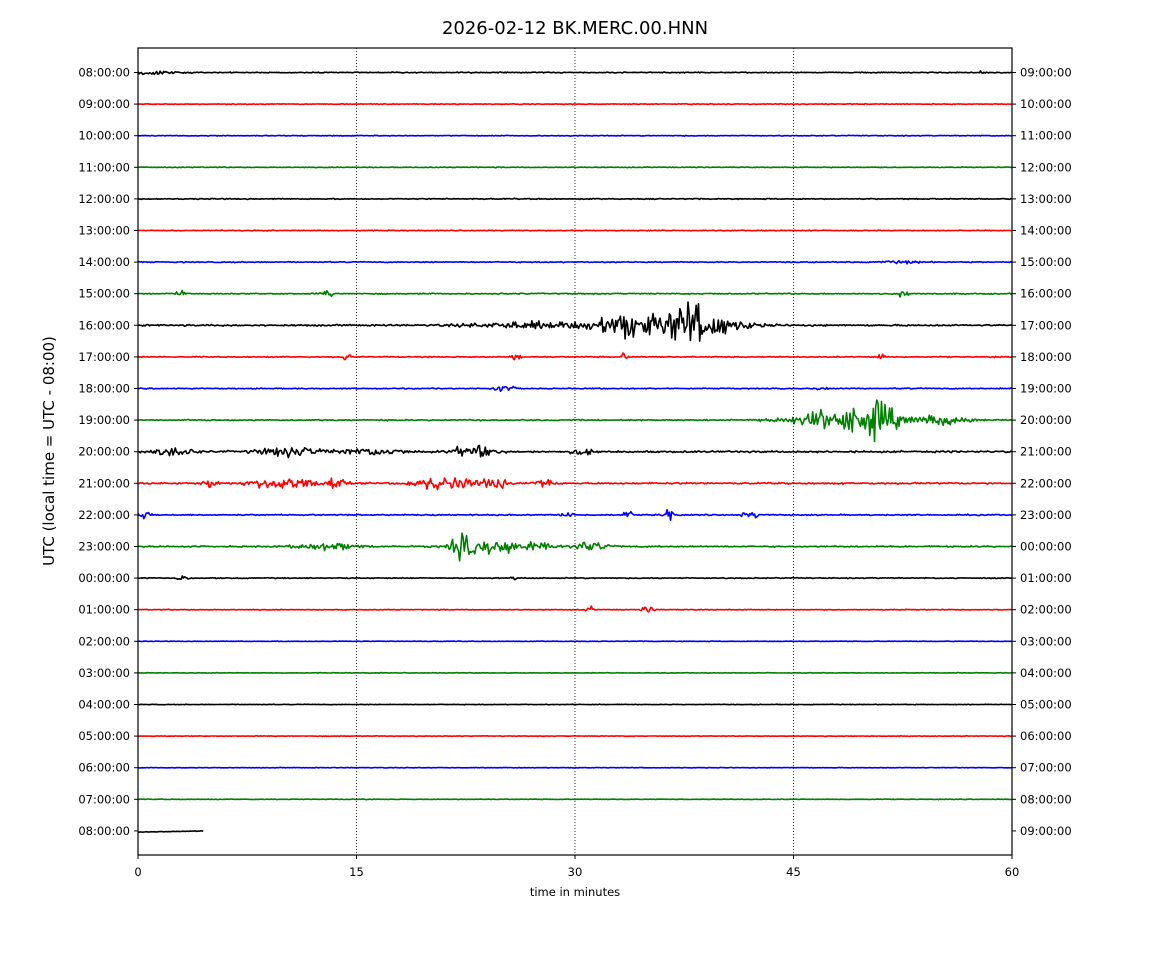 The width and height of the screenshot is (1150, 955). Describe the element at coordinates (1046, 389) in the screenshot. I see `y-tick-label-right: 19:00:00` at that location.